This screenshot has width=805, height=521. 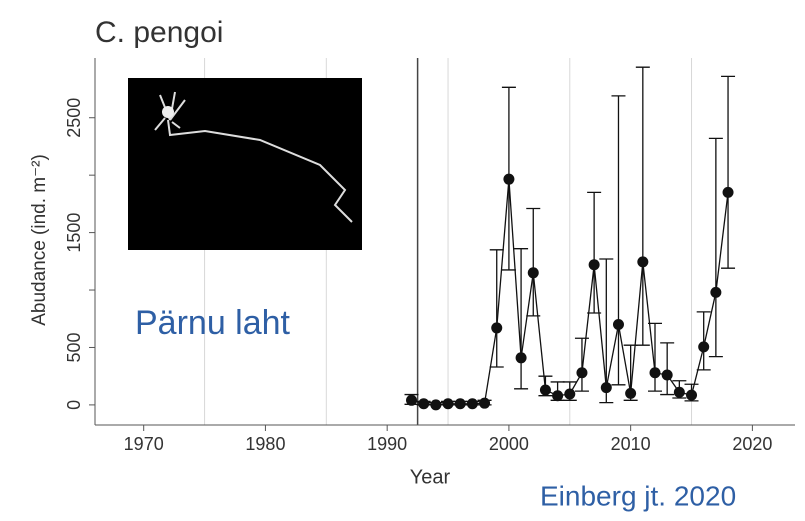 What do you see at coordinates (144, 444) in the screenshot?
I see `x-tick-label: 1970` at bounding box center [144, 444].